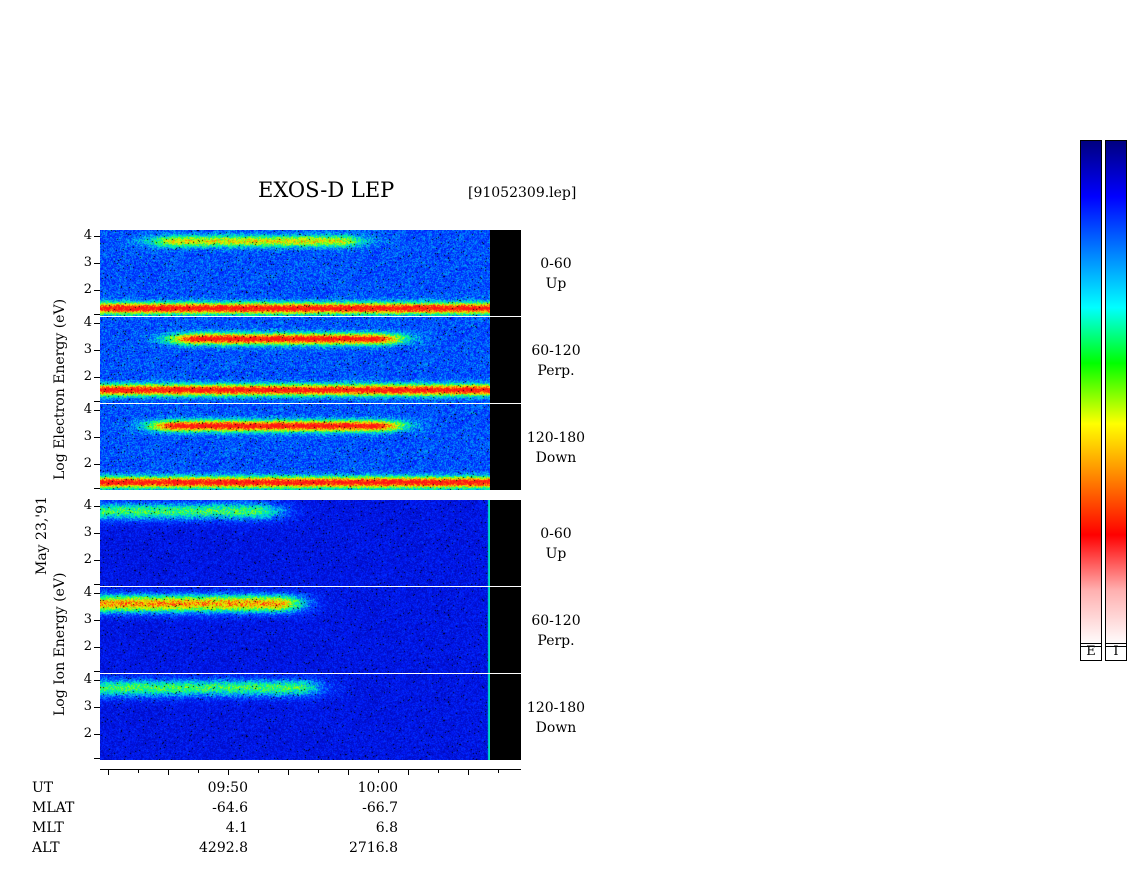 This screenshot has width=1130, height=875. What do you see at coordinates (223, 848) in the screenshot?
I see `alt-value: 4292.8` at bounding box center [223, 848].